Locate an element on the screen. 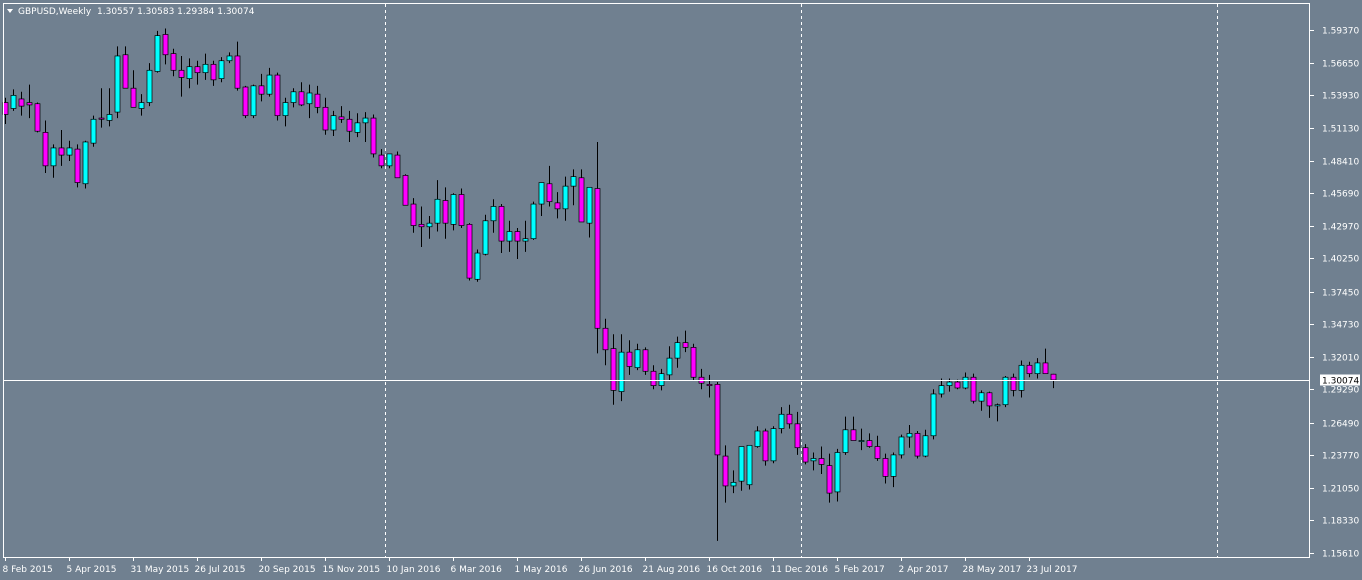  price-tick-label: 1.45690 is located at coordinates (1340, 195).